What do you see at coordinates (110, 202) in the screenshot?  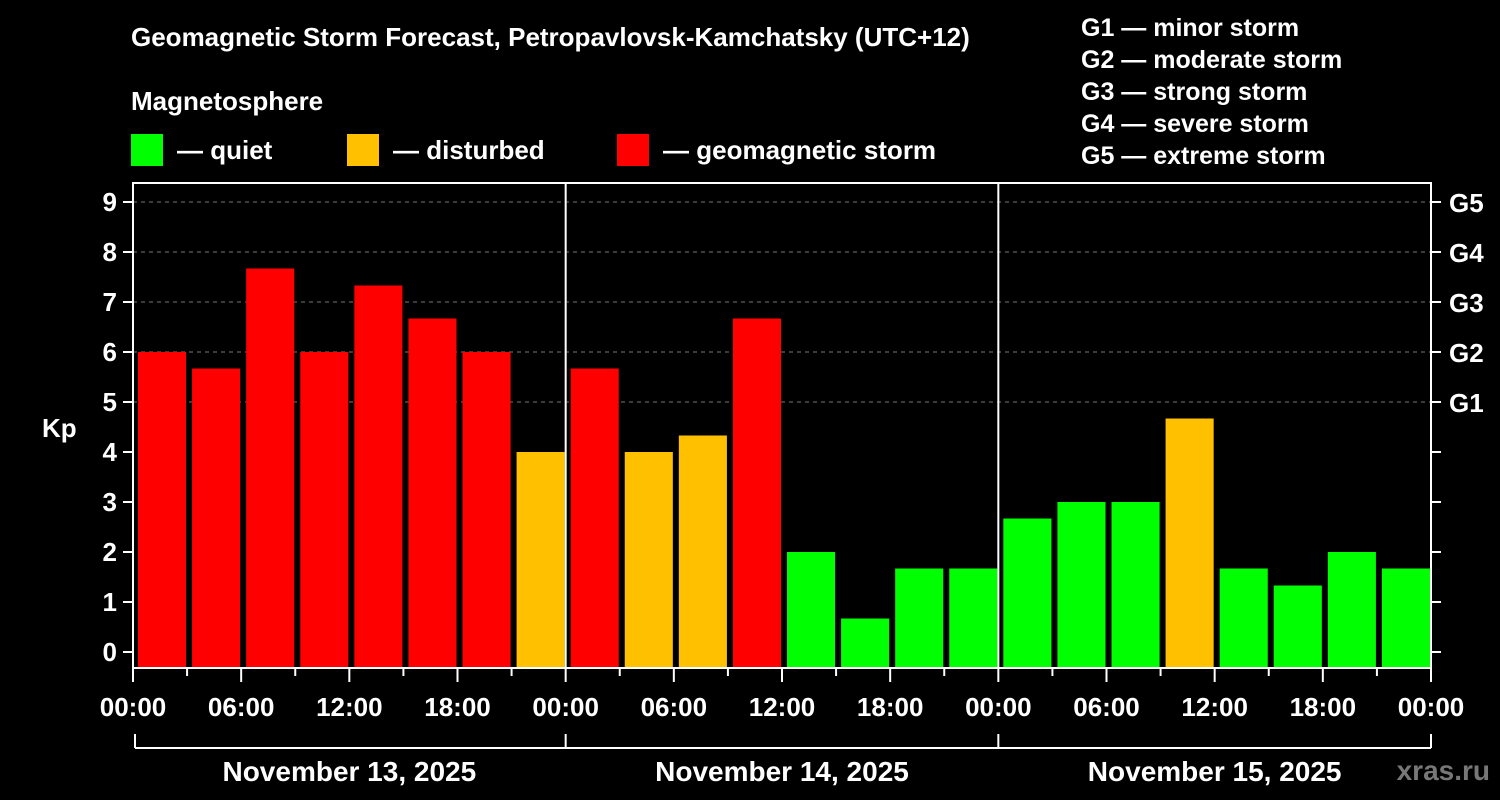 I see `y-tick-label-9: 9` at bounding box center [110, 202].